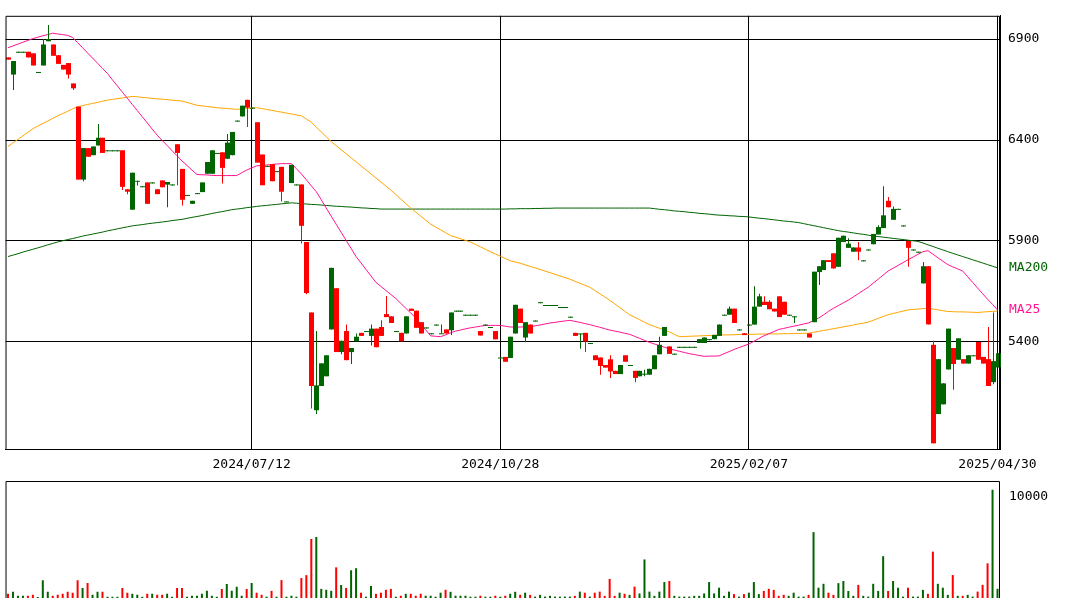  Describe the element at coordinates (580, 341) in the screenshot. I see `candlestick` at that location.